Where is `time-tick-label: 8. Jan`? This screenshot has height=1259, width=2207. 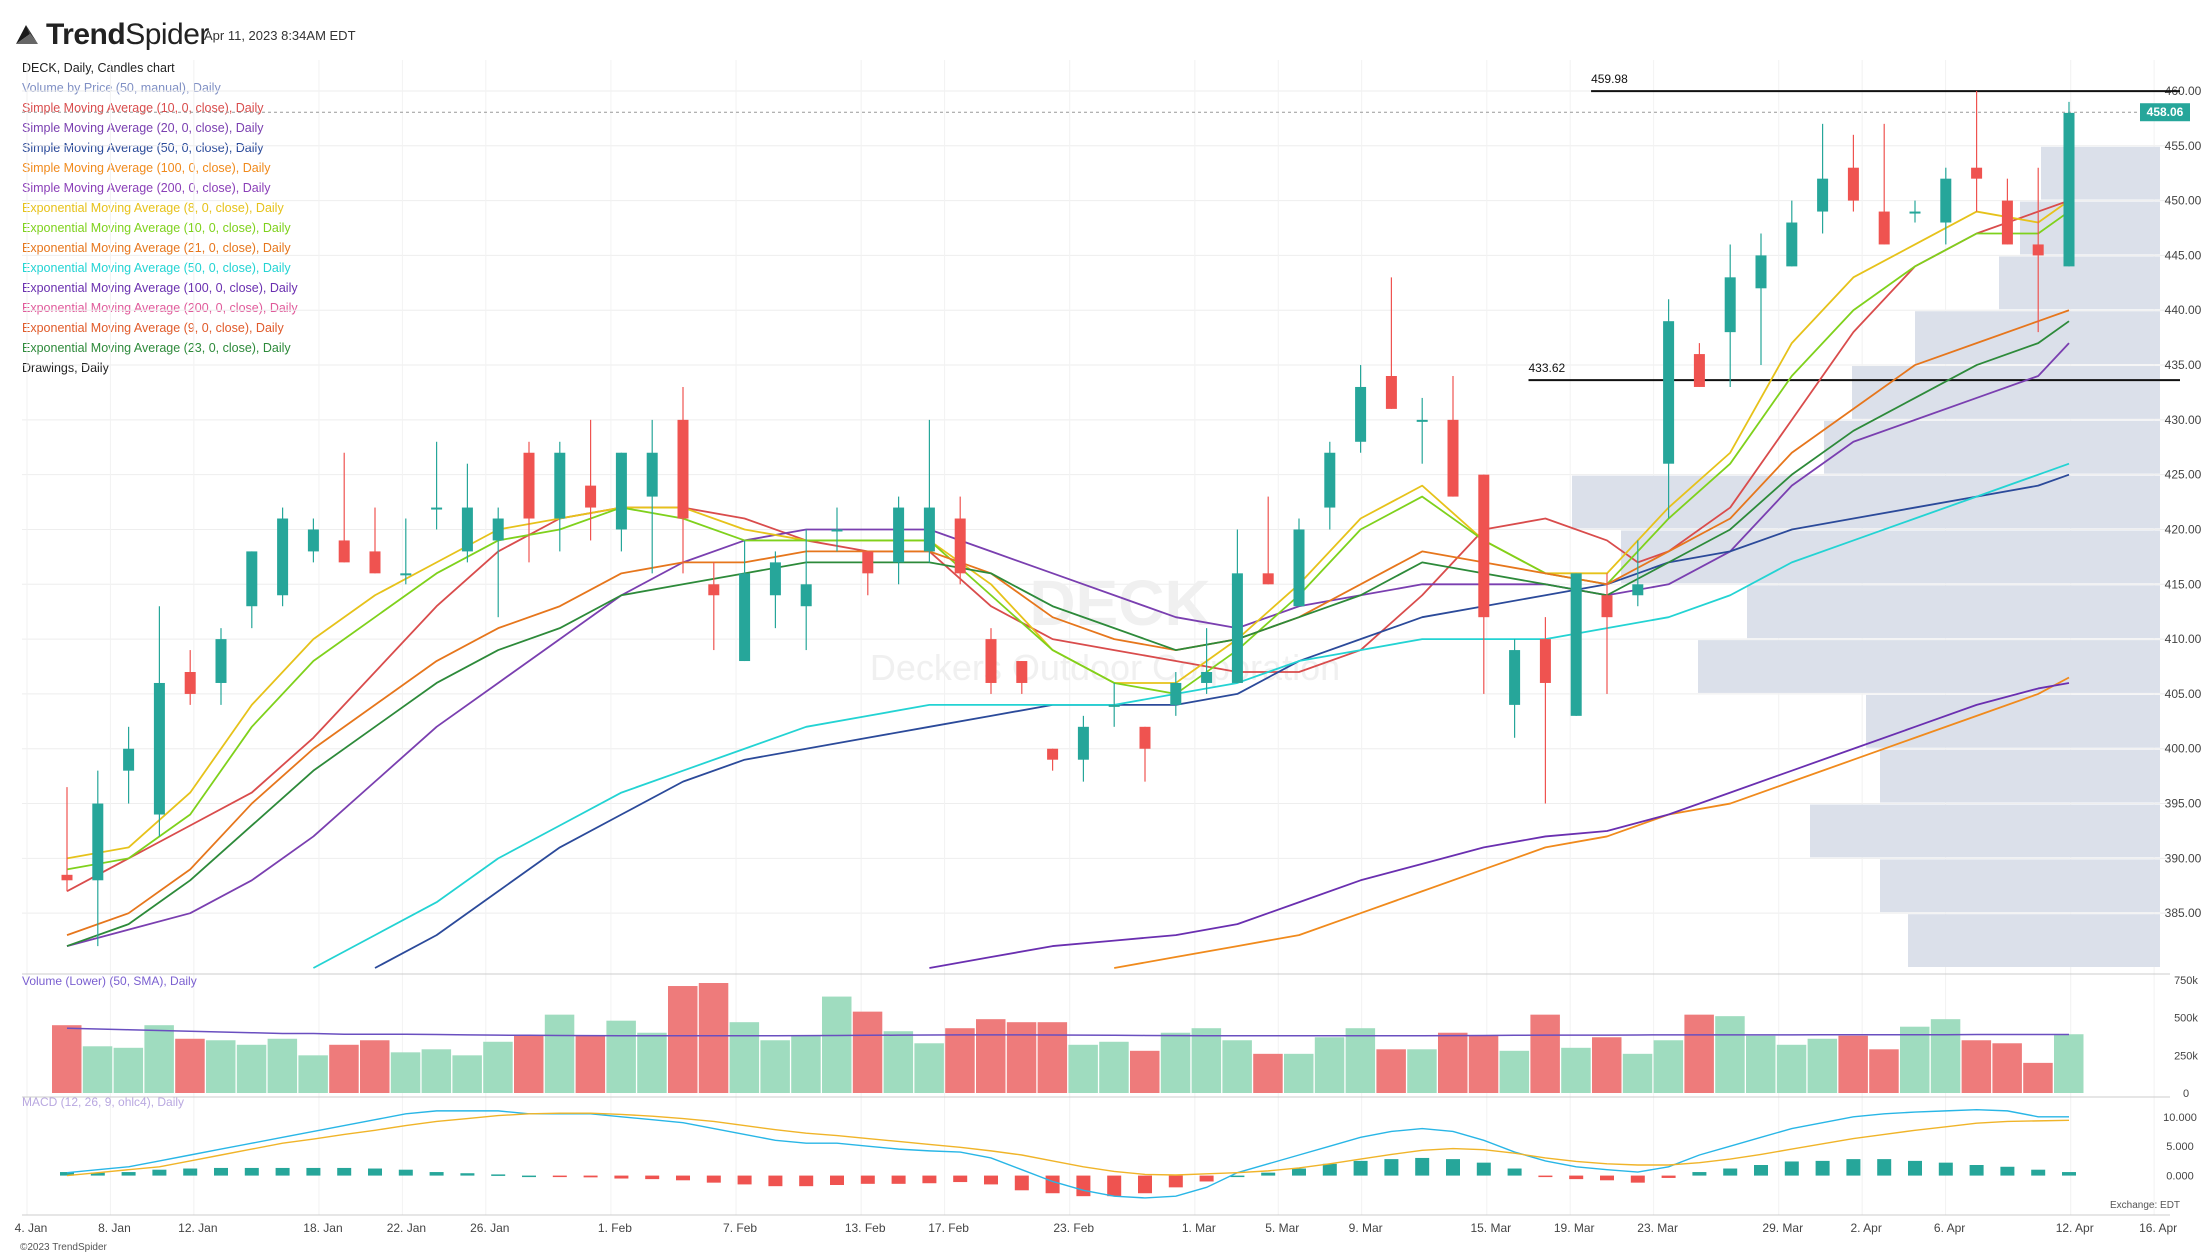 time-tick-label: 8. Jan is located at coordinates (114, 1228).